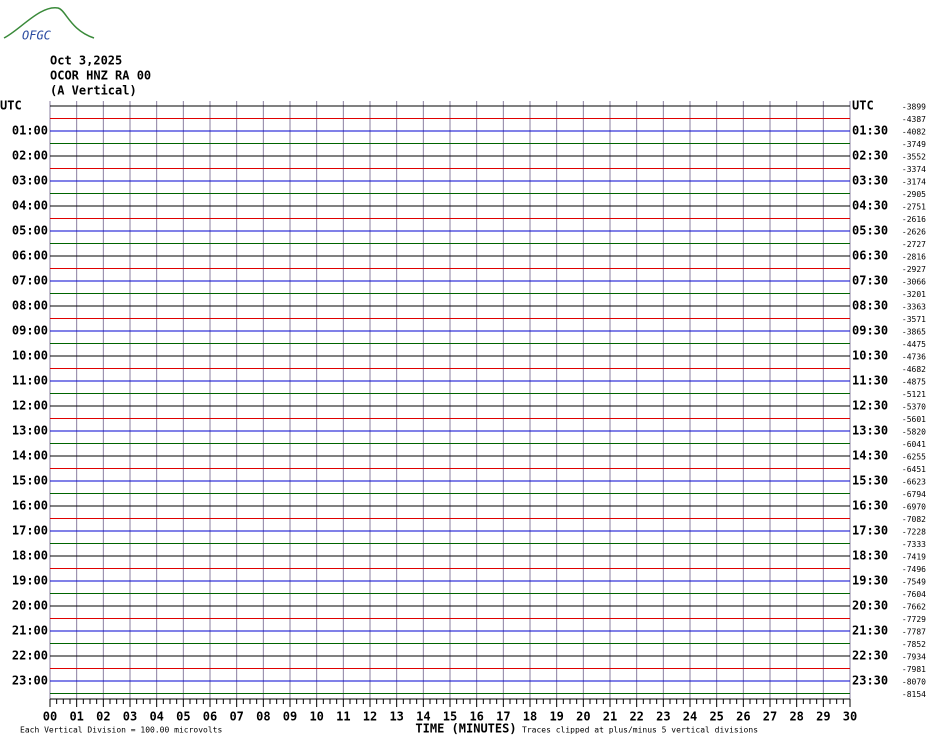 Image resolution: width=930 pixels, height=744 pixels. Describe the element at coordinates (30, 181) in the screenshot. I see `left-time-label: 03:00` at that location.